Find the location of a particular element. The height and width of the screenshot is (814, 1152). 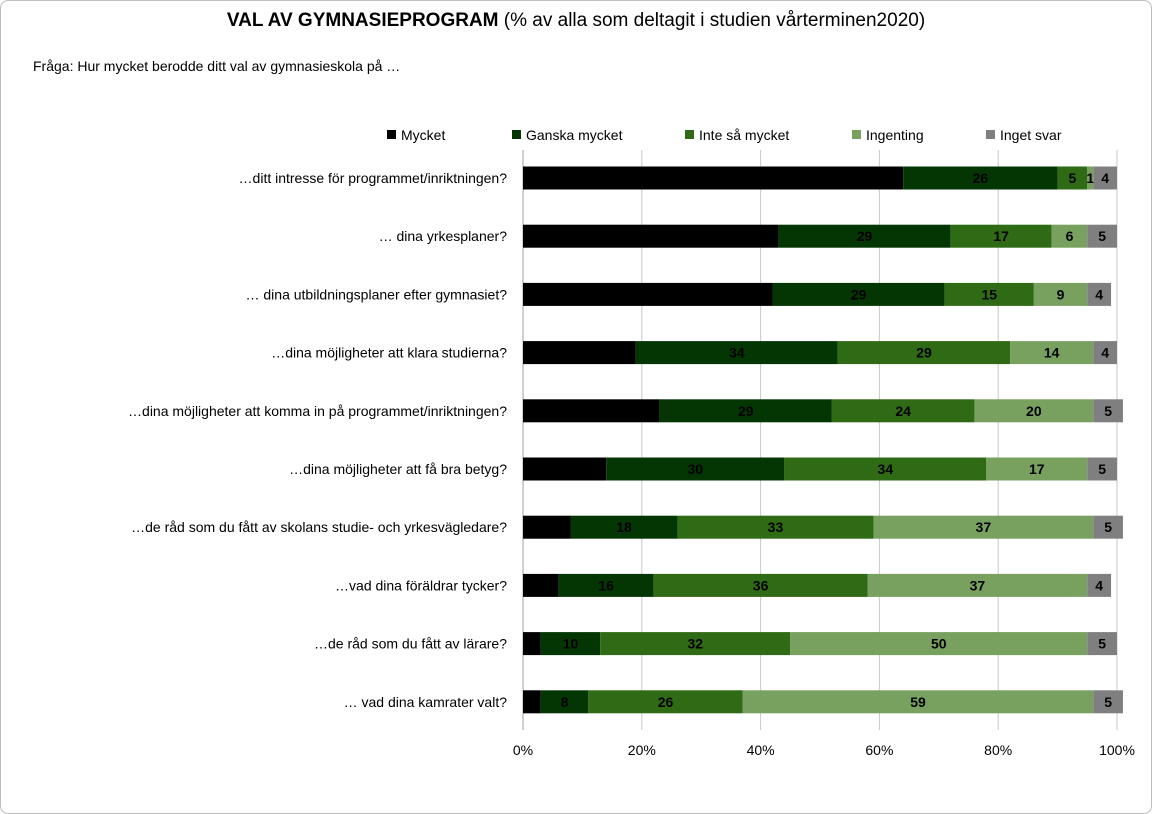

data-label: 15 is located at coordinates (990, 294).